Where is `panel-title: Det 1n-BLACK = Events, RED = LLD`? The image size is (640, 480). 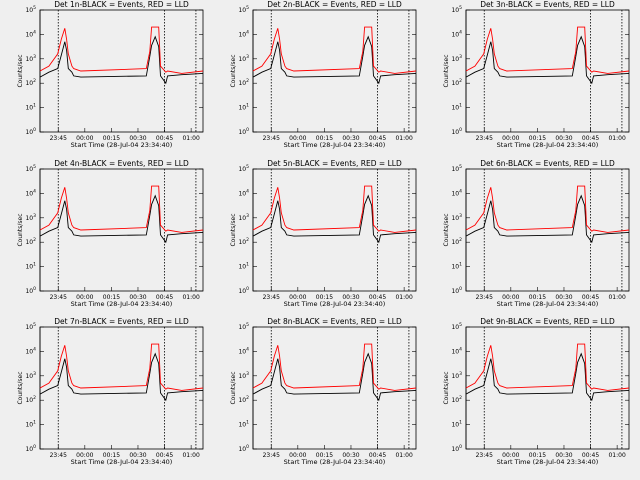 panel-title: Det 1n-BLACK = Events, RED = LLD is located at coordinates (121, 4).